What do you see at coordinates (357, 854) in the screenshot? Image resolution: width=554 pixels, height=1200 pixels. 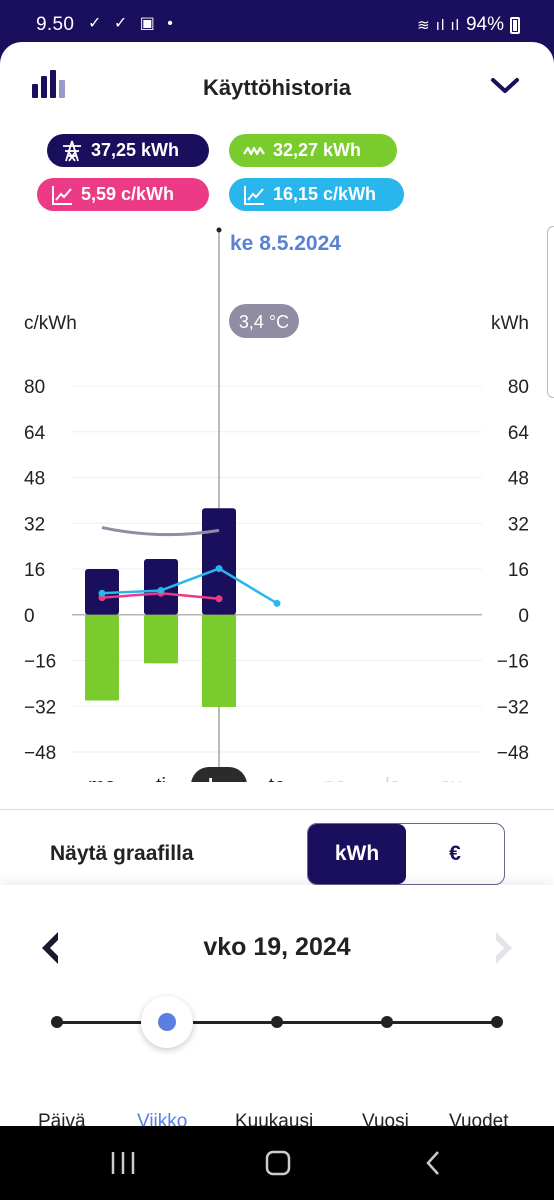 I see `toggle-kwh: kWh` at bounding box center [357, 854].